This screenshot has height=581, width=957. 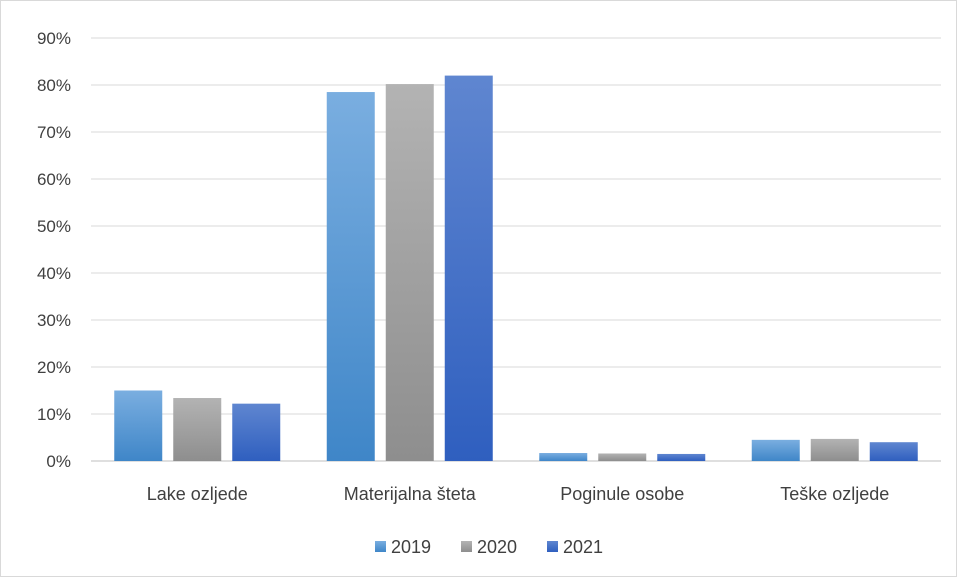 What do you see at coordinates (411, 547) in the screenshot?
I see `legend-label: 2019` at bounding box center [411, 547].